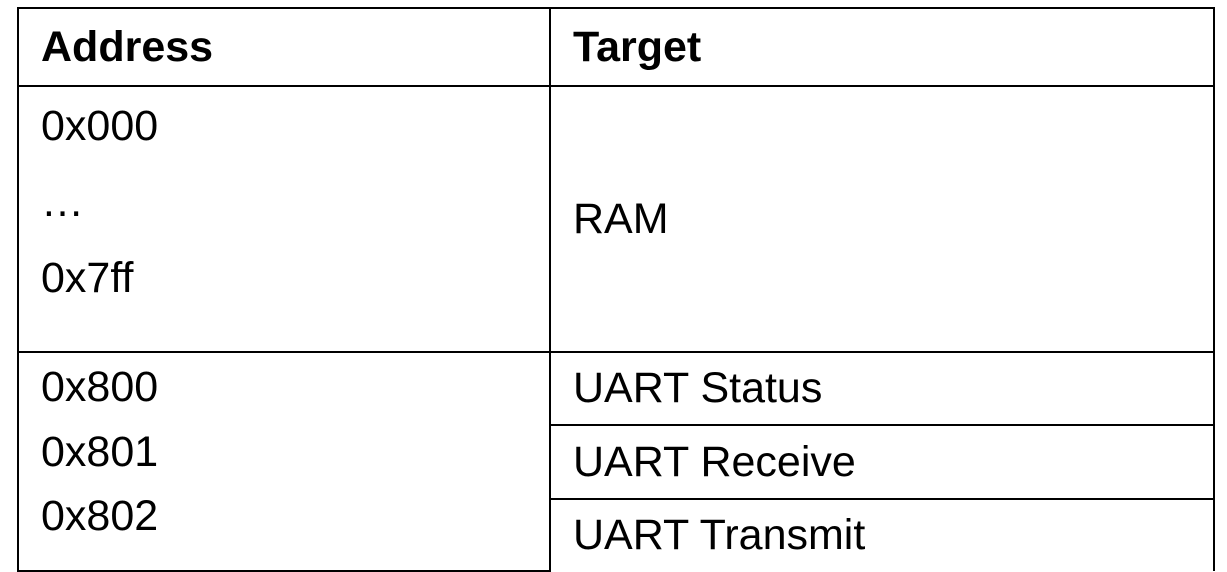  I want to click on table-row-uart-transmit: UART Transmit, so click(616, 534).